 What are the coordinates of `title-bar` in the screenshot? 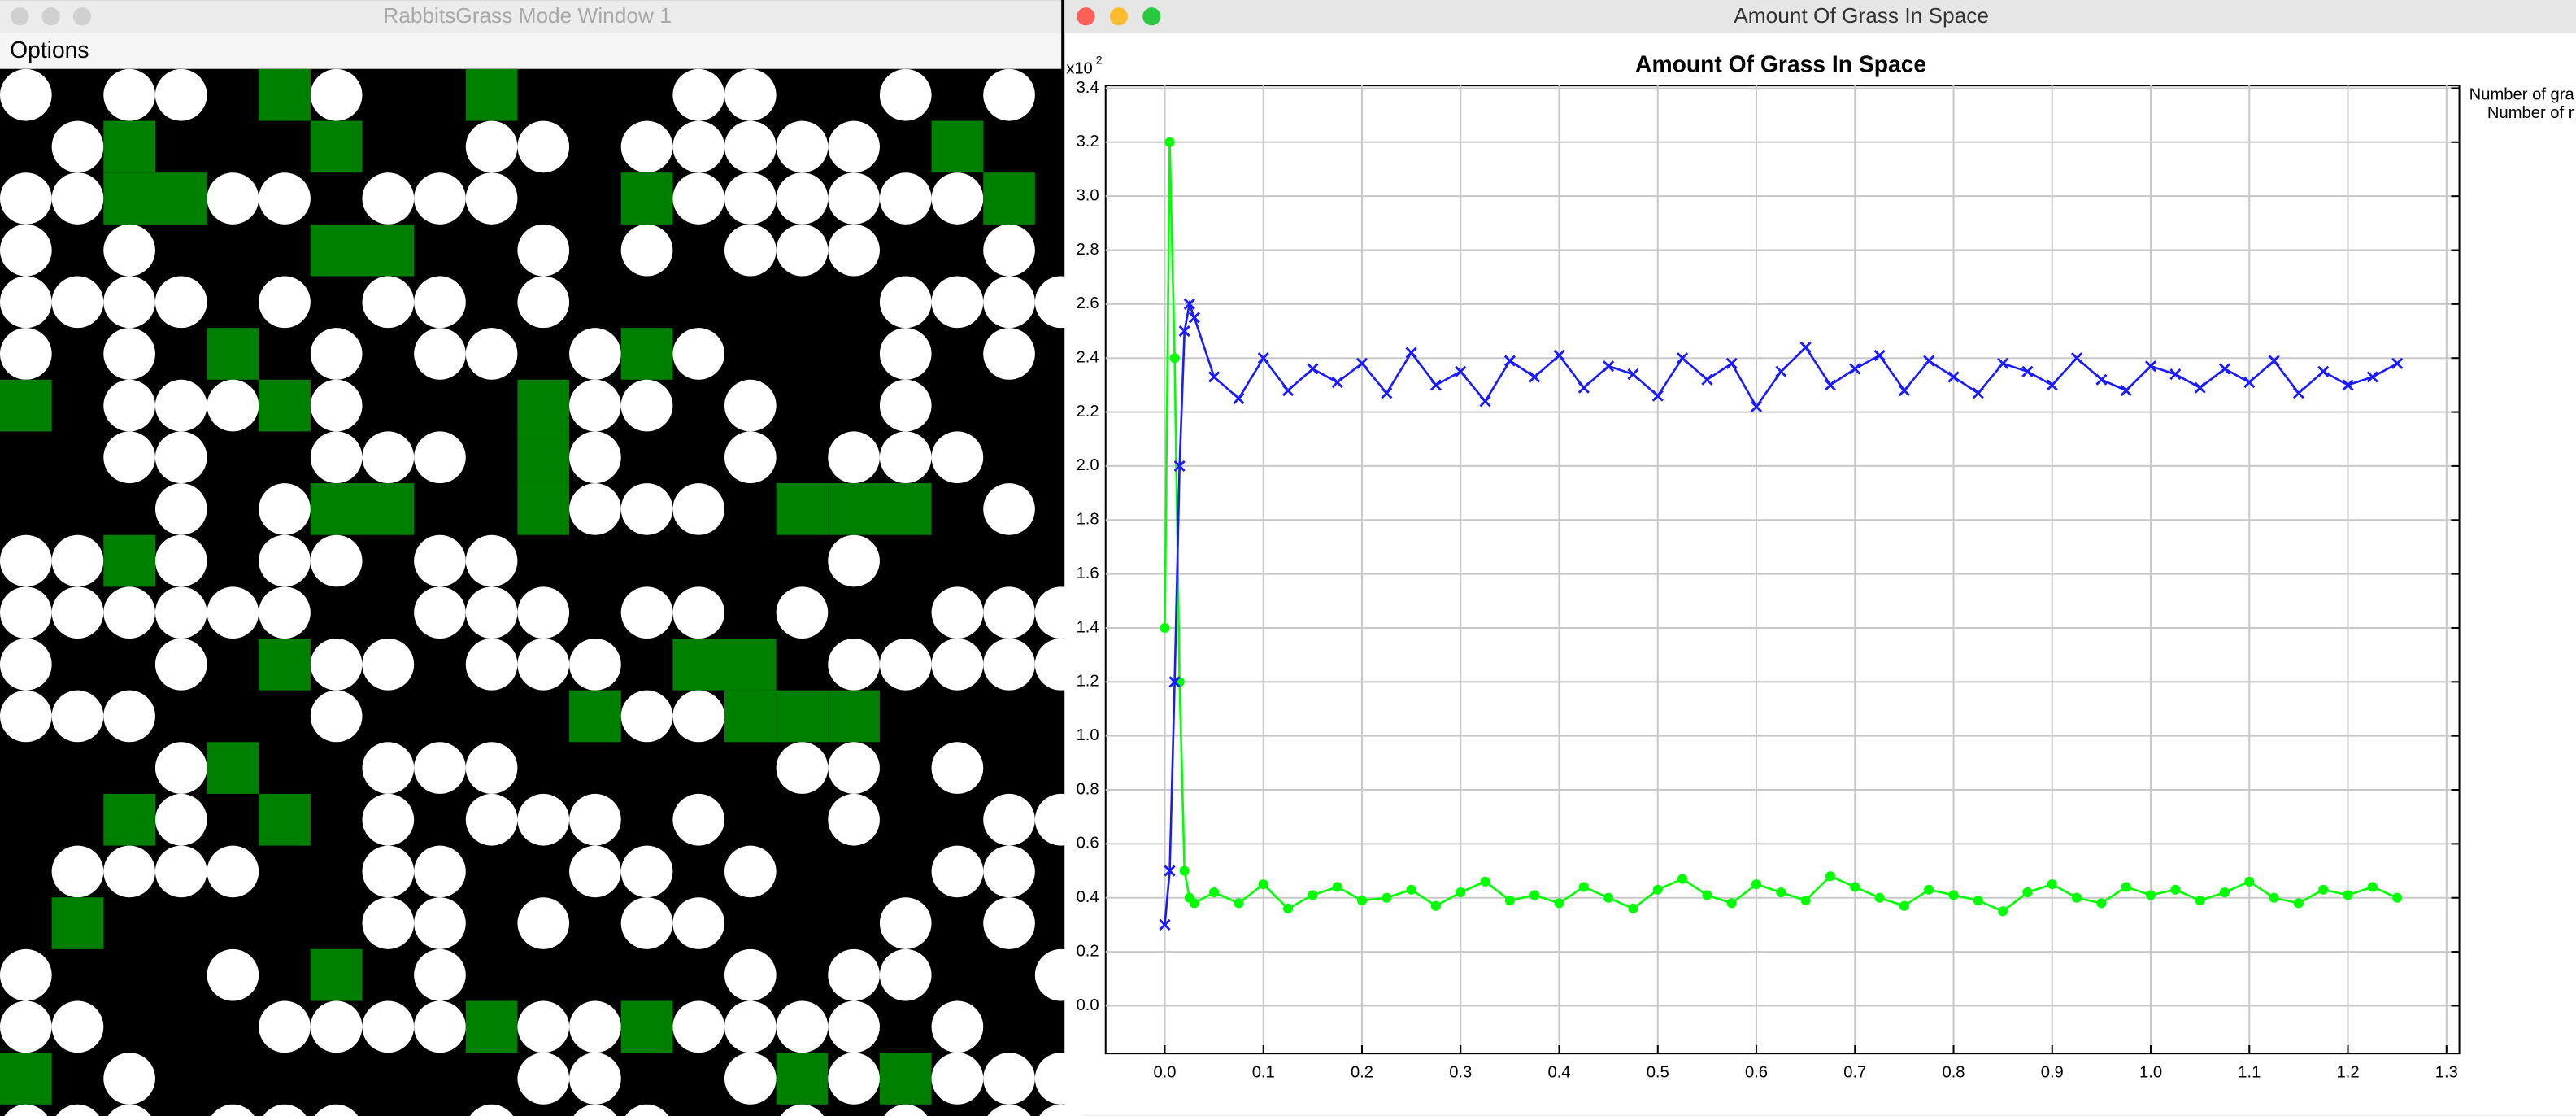 It's located at (1820, 16).